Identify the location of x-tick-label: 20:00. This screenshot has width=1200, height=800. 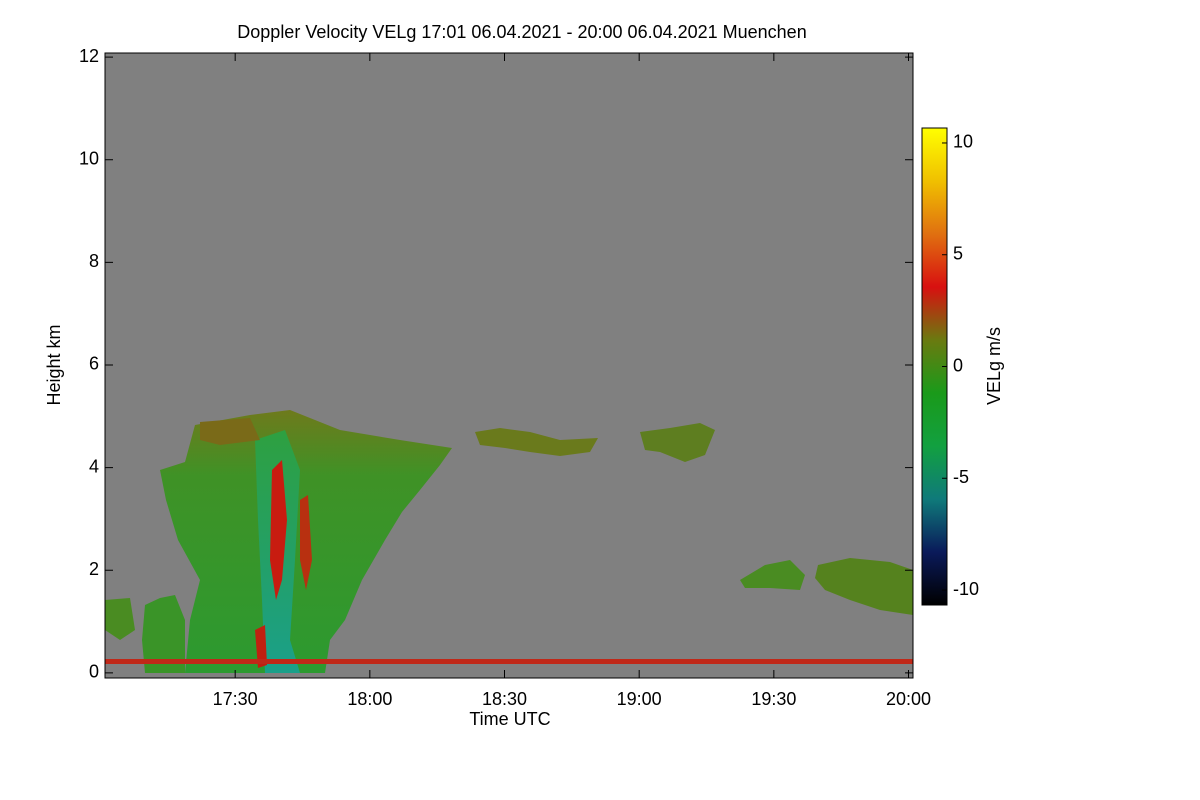
(908, 699).